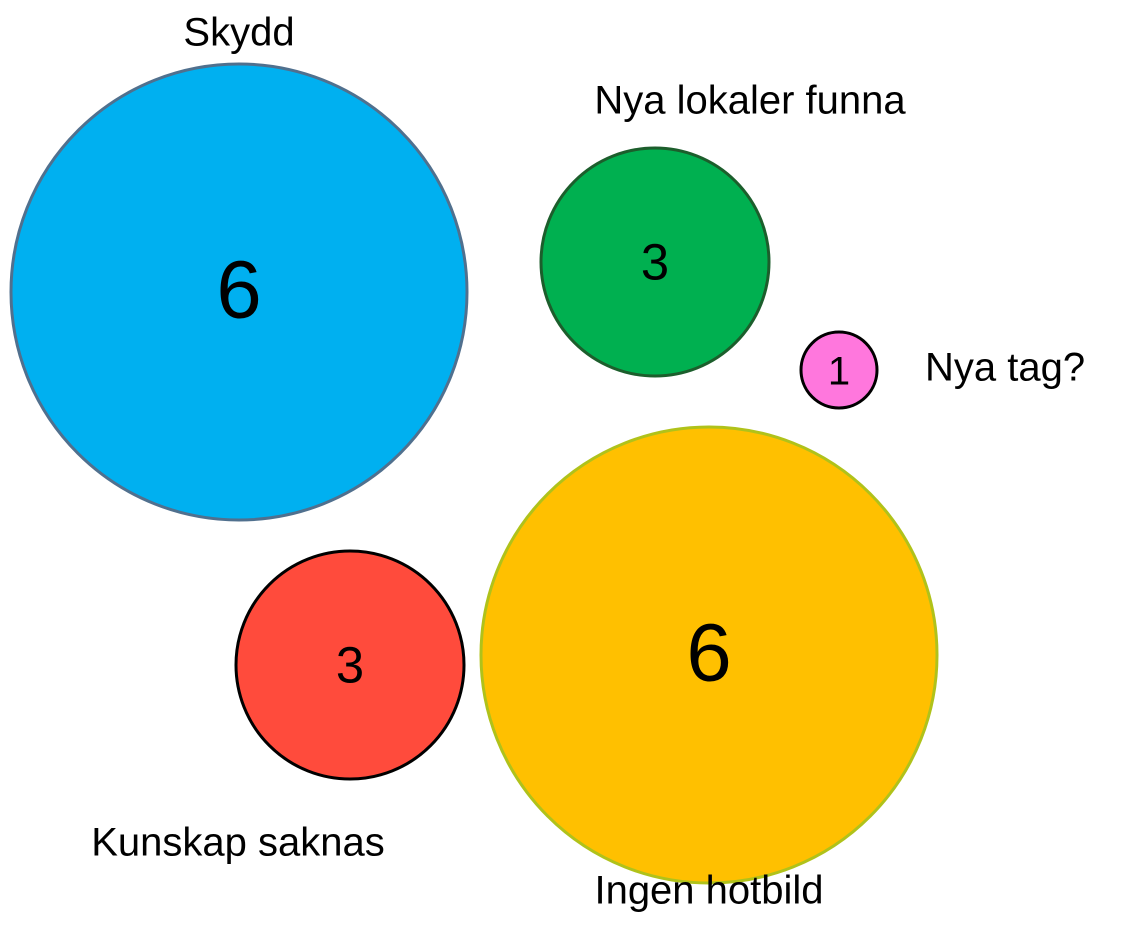 This screenshot has height=950, width=1124. What do you see at coordinates (238, 843) in the screenshot?
I see `bubble-label: Kunskap saknas` at bounding box center [238, 843].